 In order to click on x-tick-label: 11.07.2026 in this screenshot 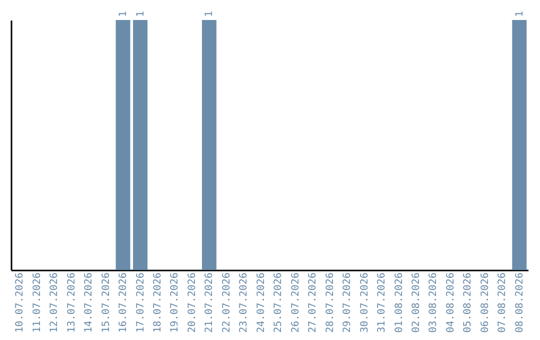, I will do `click(37, 302)`.